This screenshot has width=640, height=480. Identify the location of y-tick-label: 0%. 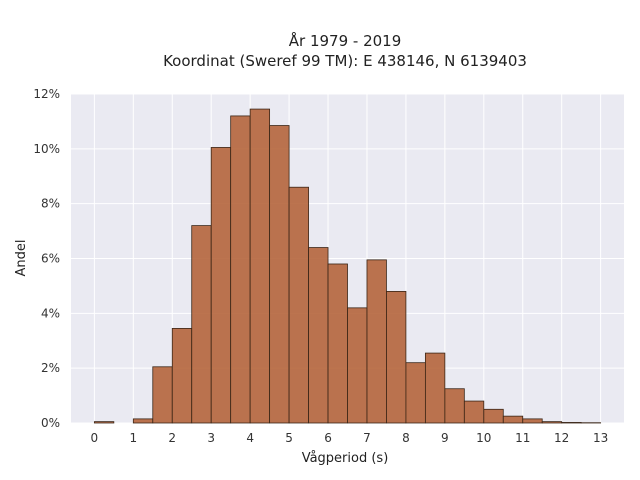
(50, 423).